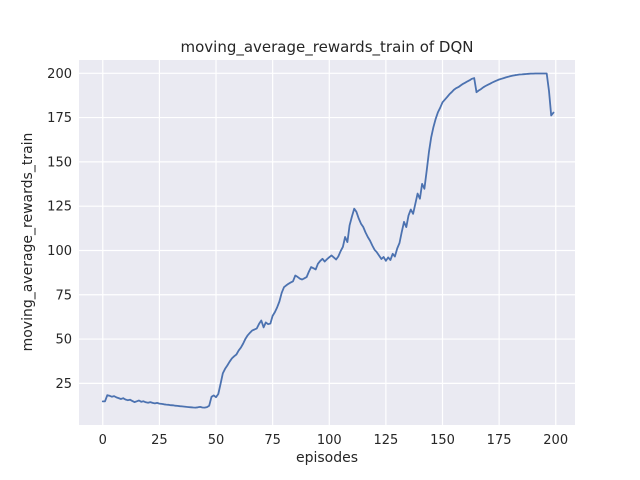  I want to click on x-tick-label: 25, so click(159, 440).